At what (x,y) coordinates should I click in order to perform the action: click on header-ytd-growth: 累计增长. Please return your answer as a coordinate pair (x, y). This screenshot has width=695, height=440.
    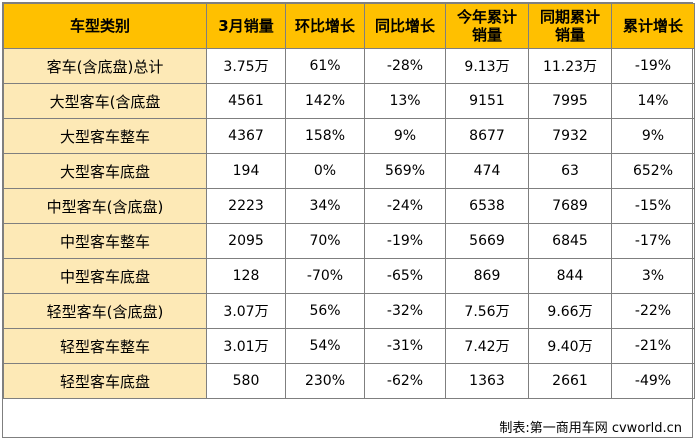
    Looking at the image, I should click on (653, 26).